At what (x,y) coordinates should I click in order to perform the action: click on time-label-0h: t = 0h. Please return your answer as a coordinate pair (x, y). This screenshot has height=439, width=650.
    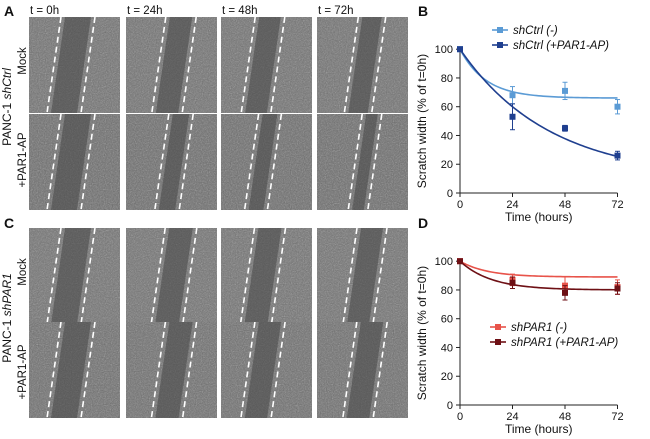
    Looking at the image, I should click on (45, 11).